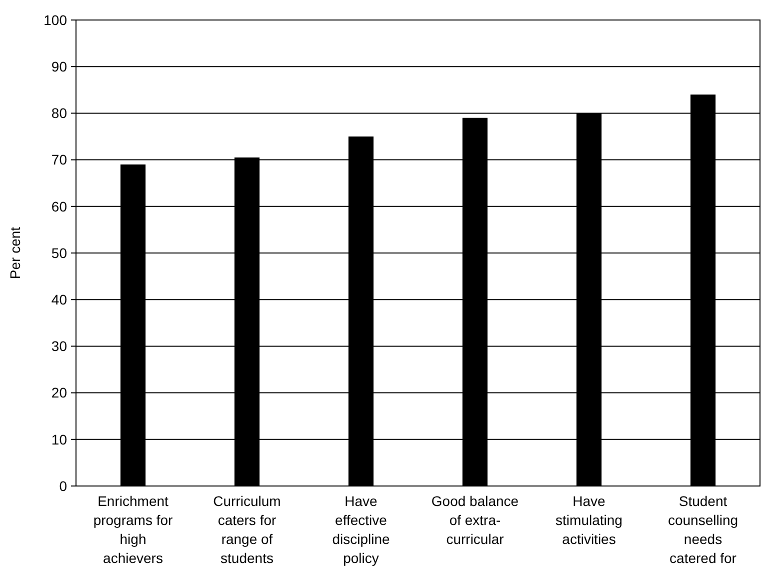  Describe the element at coordinates (133, 529) in the screenshot. I see `x-tick-label: Enrichment programs for high achievers` at that location.